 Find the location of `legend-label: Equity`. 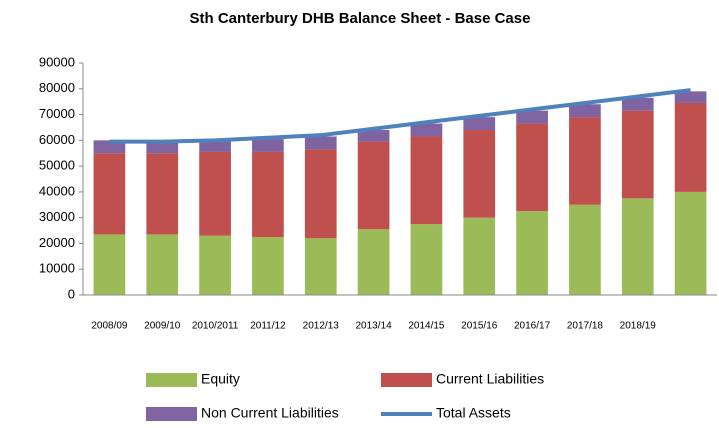

legend-label: Equity is located at coordinates (220, 379).